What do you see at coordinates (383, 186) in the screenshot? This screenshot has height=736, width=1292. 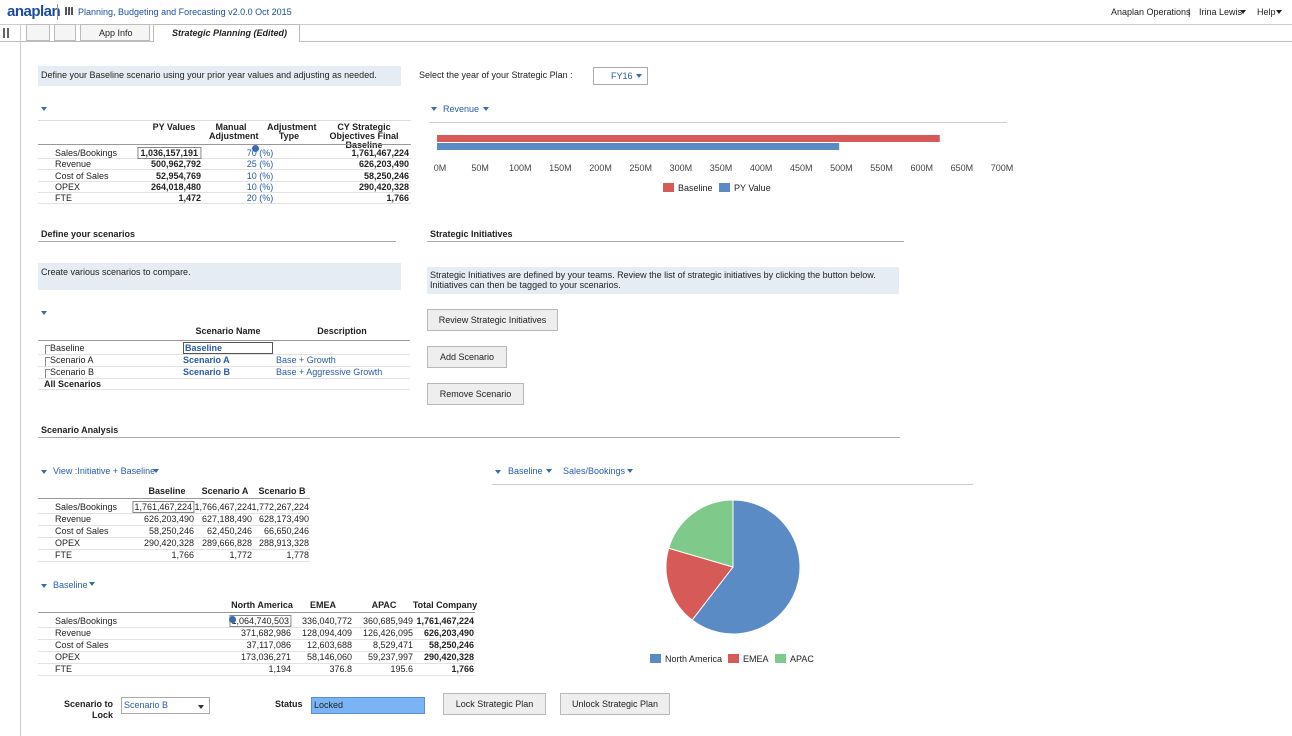 I see `final-baseline: 290,420,328` at bounding box center [383, 186].